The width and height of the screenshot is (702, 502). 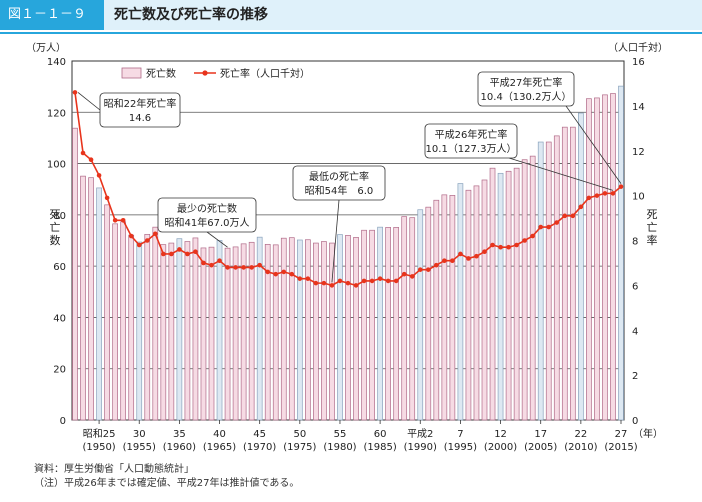 I want to click on point-rate-1965, so click(x=219, y=260).